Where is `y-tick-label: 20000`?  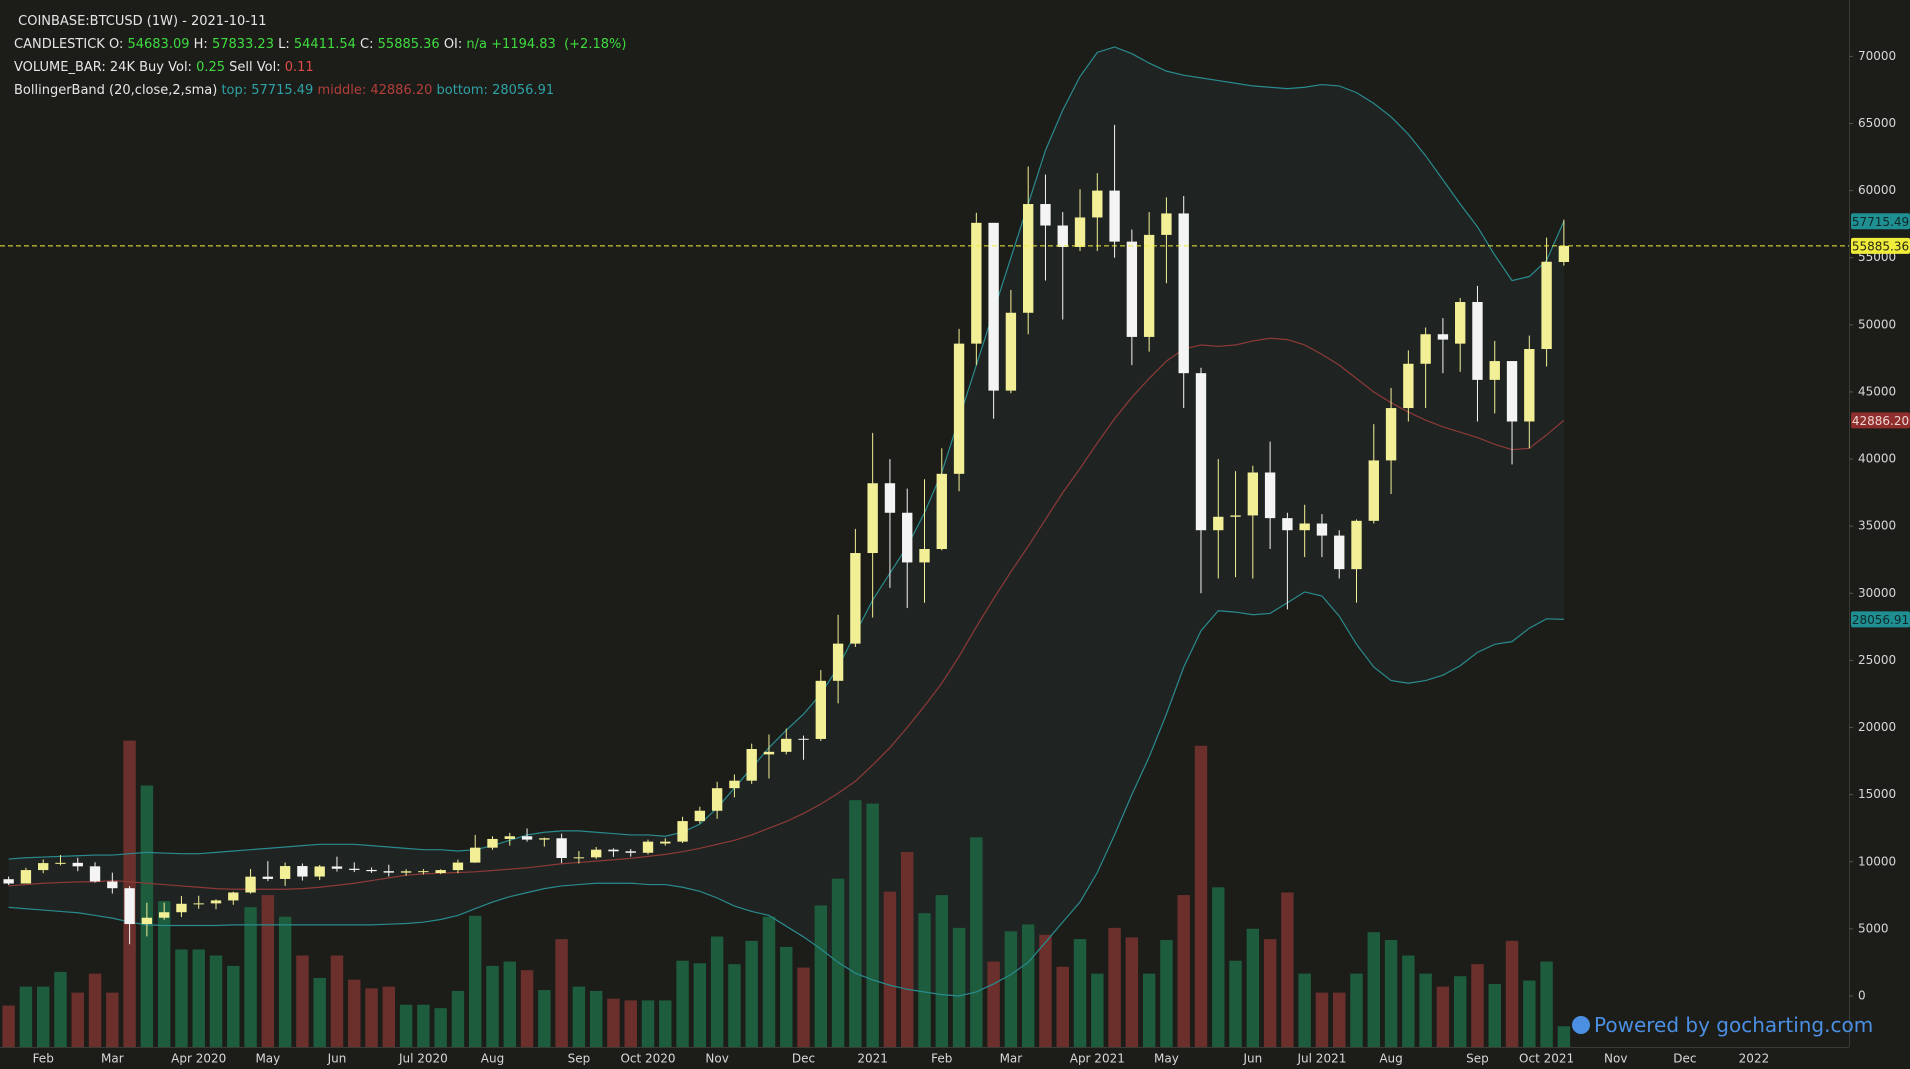
y-tick-label: 20000 is located at coordinates (1877, 727).